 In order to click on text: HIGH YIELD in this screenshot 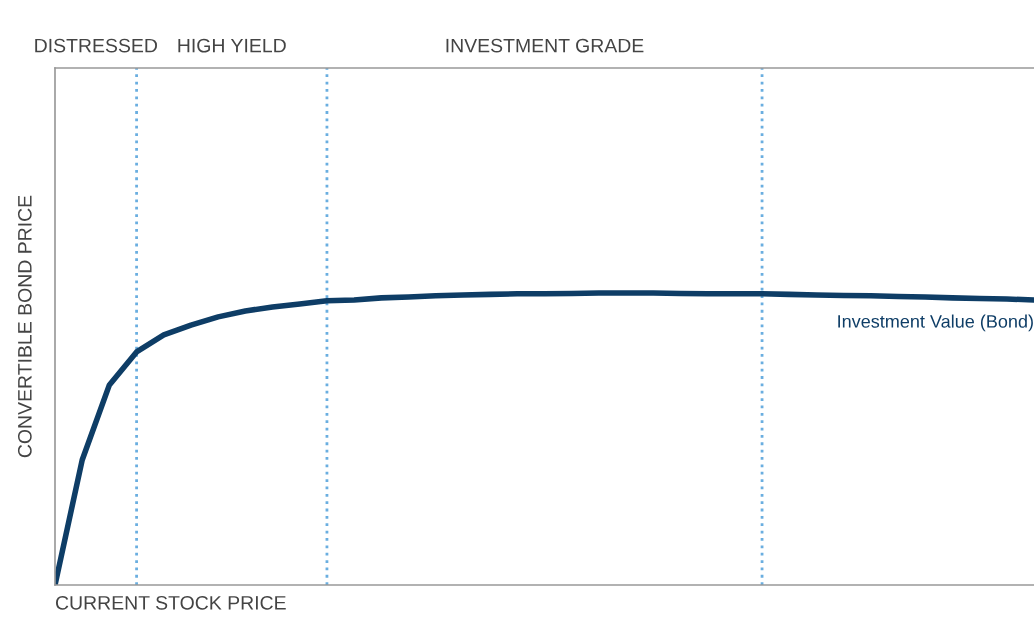, I will do `click(232, 45)`.